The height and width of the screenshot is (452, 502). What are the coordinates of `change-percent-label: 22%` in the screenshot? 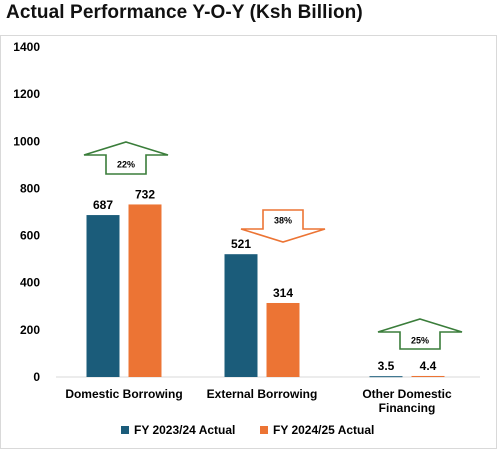 It's located at (126, 165).